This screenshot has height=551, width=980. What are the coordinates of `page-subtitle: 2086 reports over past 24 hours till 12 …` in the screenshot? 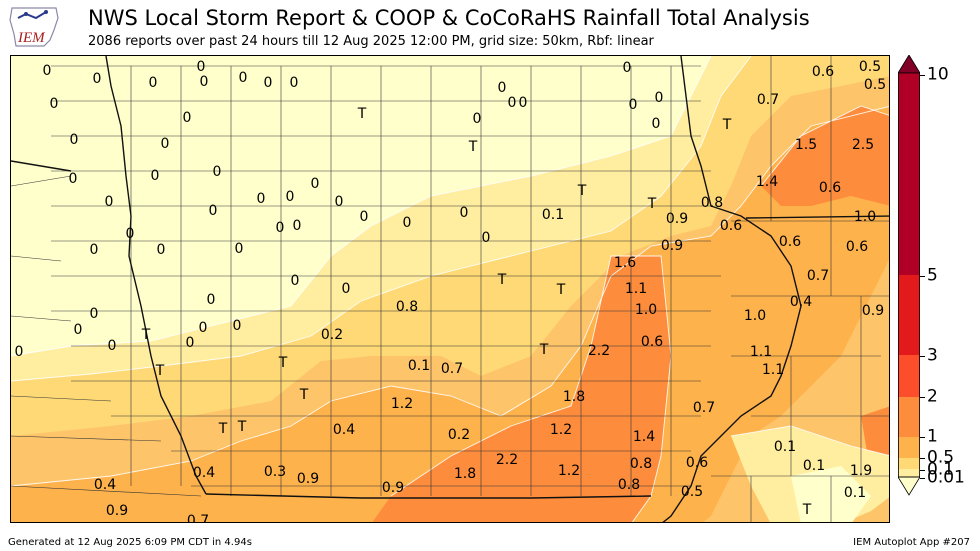 It's located at (371, 41).